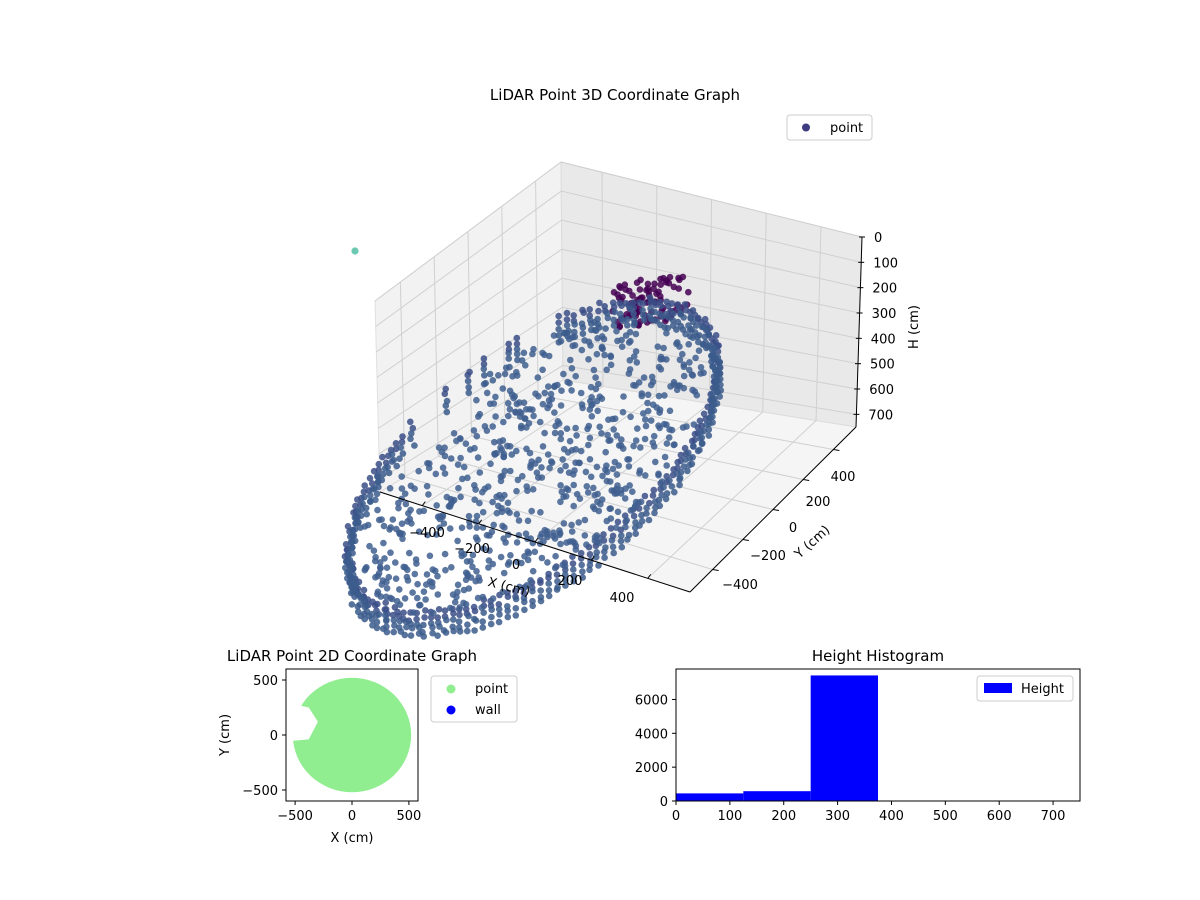 The width and height of the screenshot is (1200, 900). I want to click on point-region-gap, so click(302, 722).